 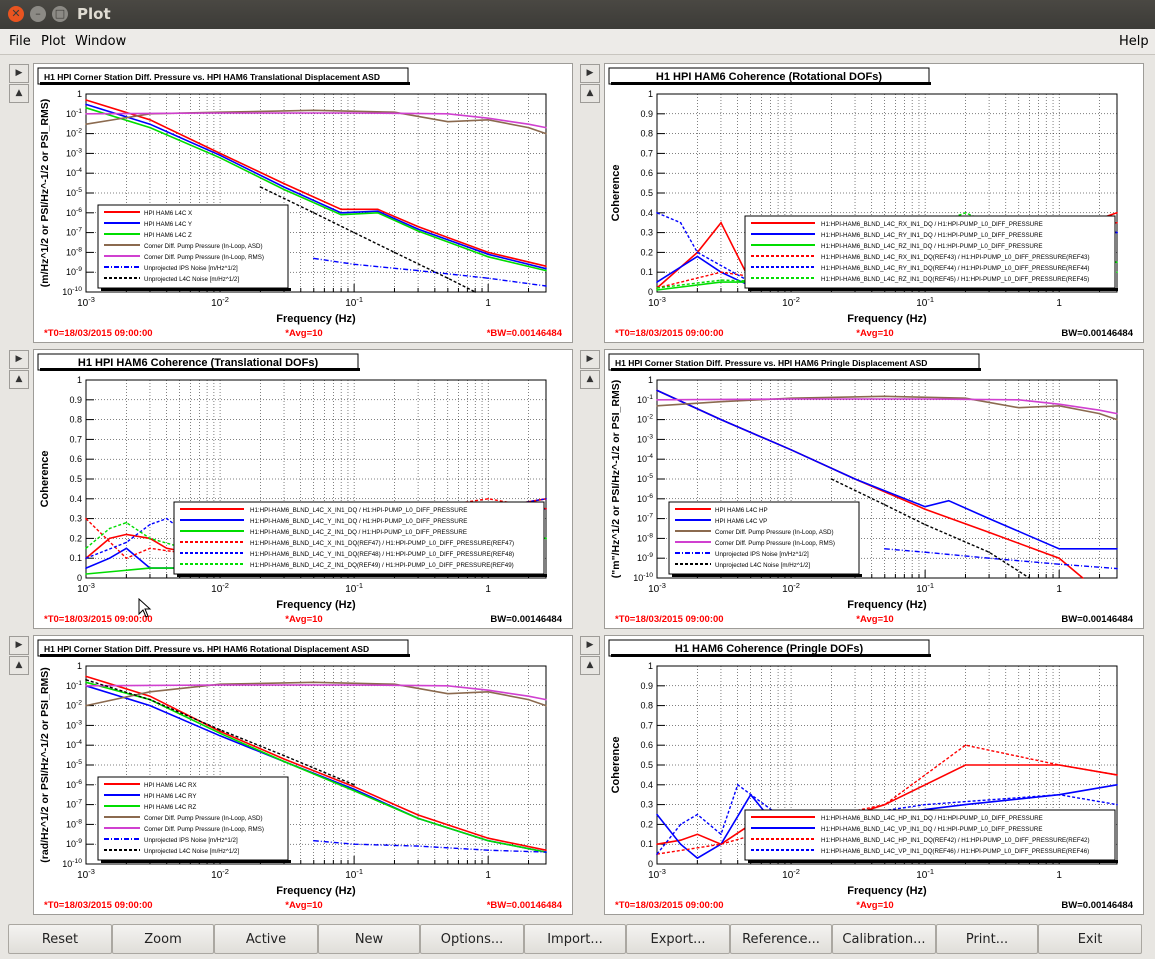 What do you see at coordinates (74, 113) in the screenshot?
I see `y-tick-label: 10⁻¹` at bounding box center [74, 113].